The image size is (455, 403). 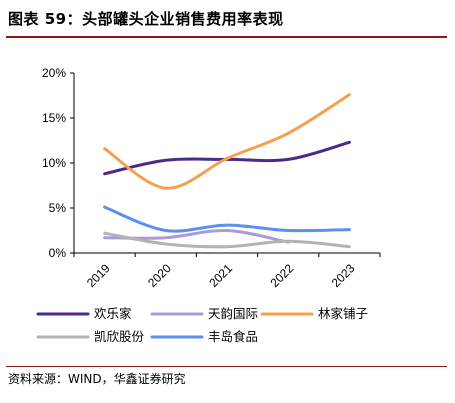 I want to click on legend-label-5: 丰岛食品, so click(x=233, y=336).